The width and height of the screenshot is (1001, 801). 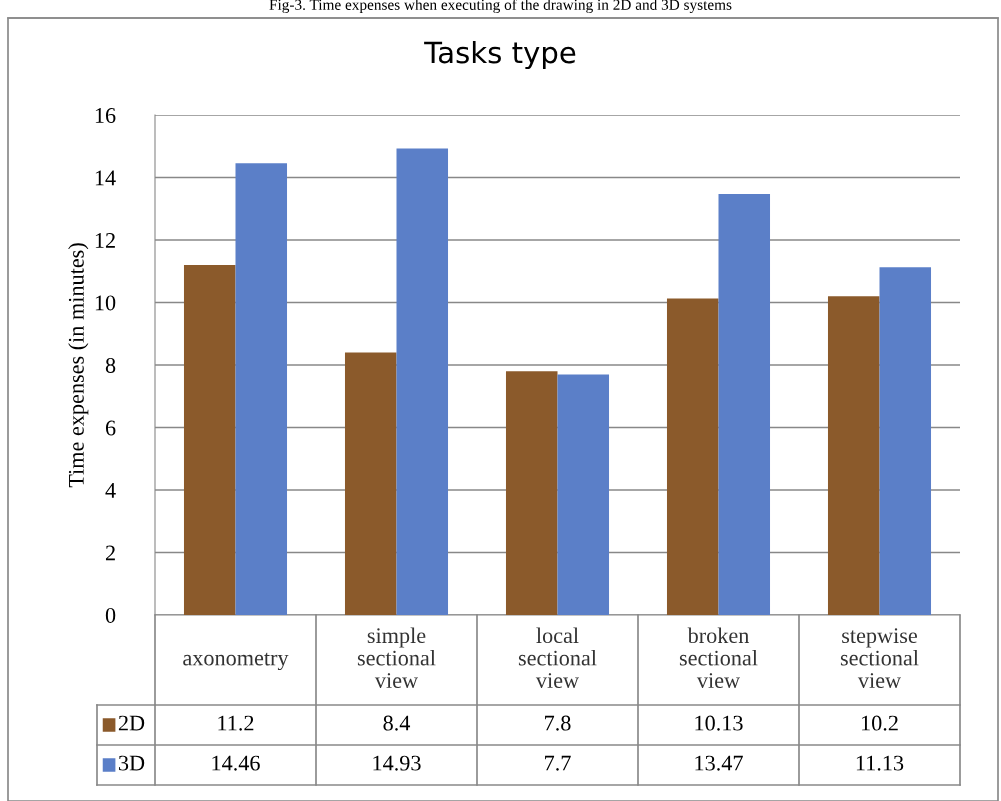 I want to click on data-label: 10.13, so click(x=719, y=723).